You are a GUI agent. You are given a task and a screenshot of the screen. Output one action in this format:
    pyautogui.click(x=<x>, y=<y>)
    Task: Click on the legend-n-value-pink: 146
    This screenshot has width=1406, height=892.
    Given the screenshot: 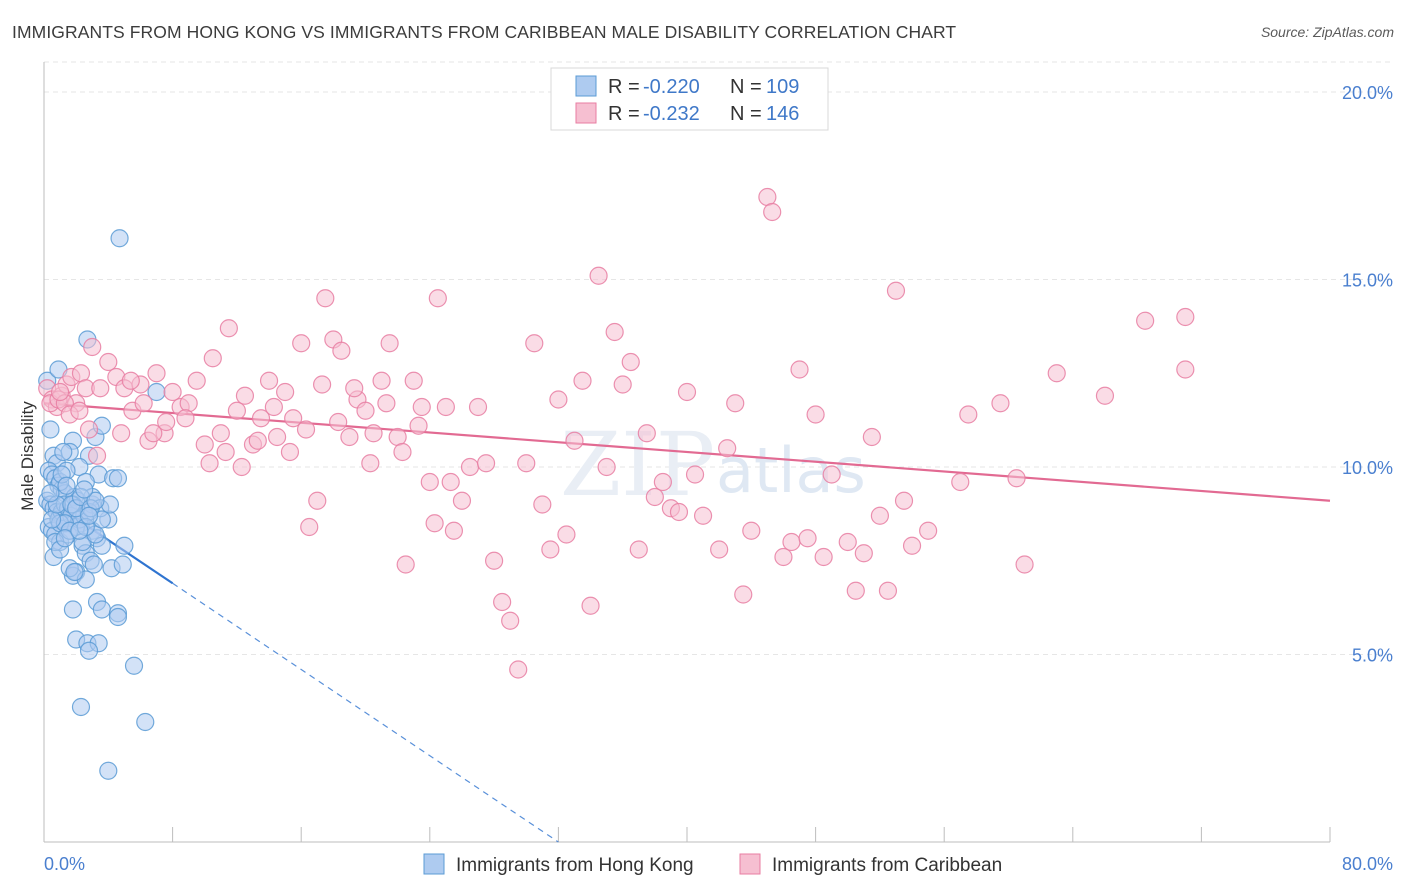 What is the action you would take?
    pyautogui.click(x=782, y=114)
    